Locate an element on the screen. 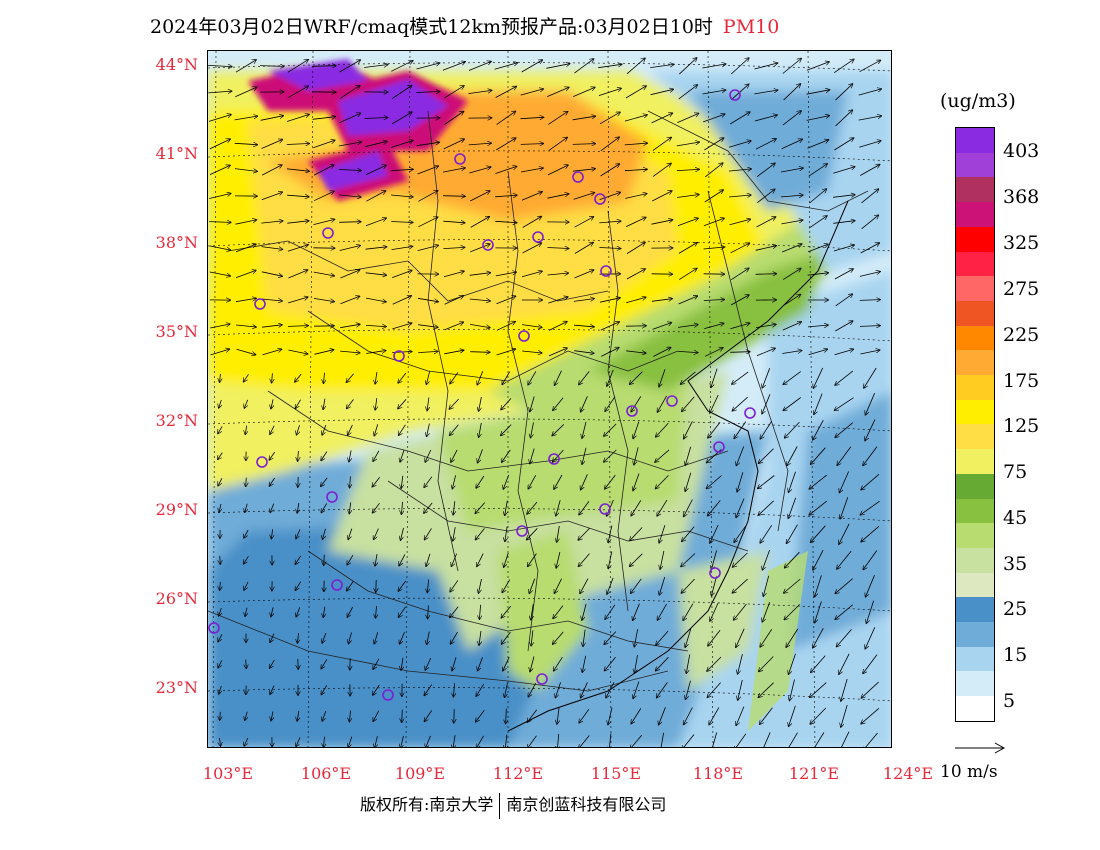  legend-label: 175 is located at coordinates (1021, 381).